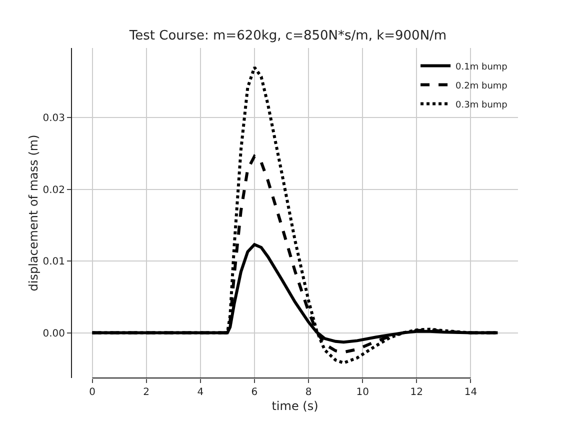 The height and width of the screenshot is (432, 576). I want to click on x-axis-title: time (s), so click(295, 405).